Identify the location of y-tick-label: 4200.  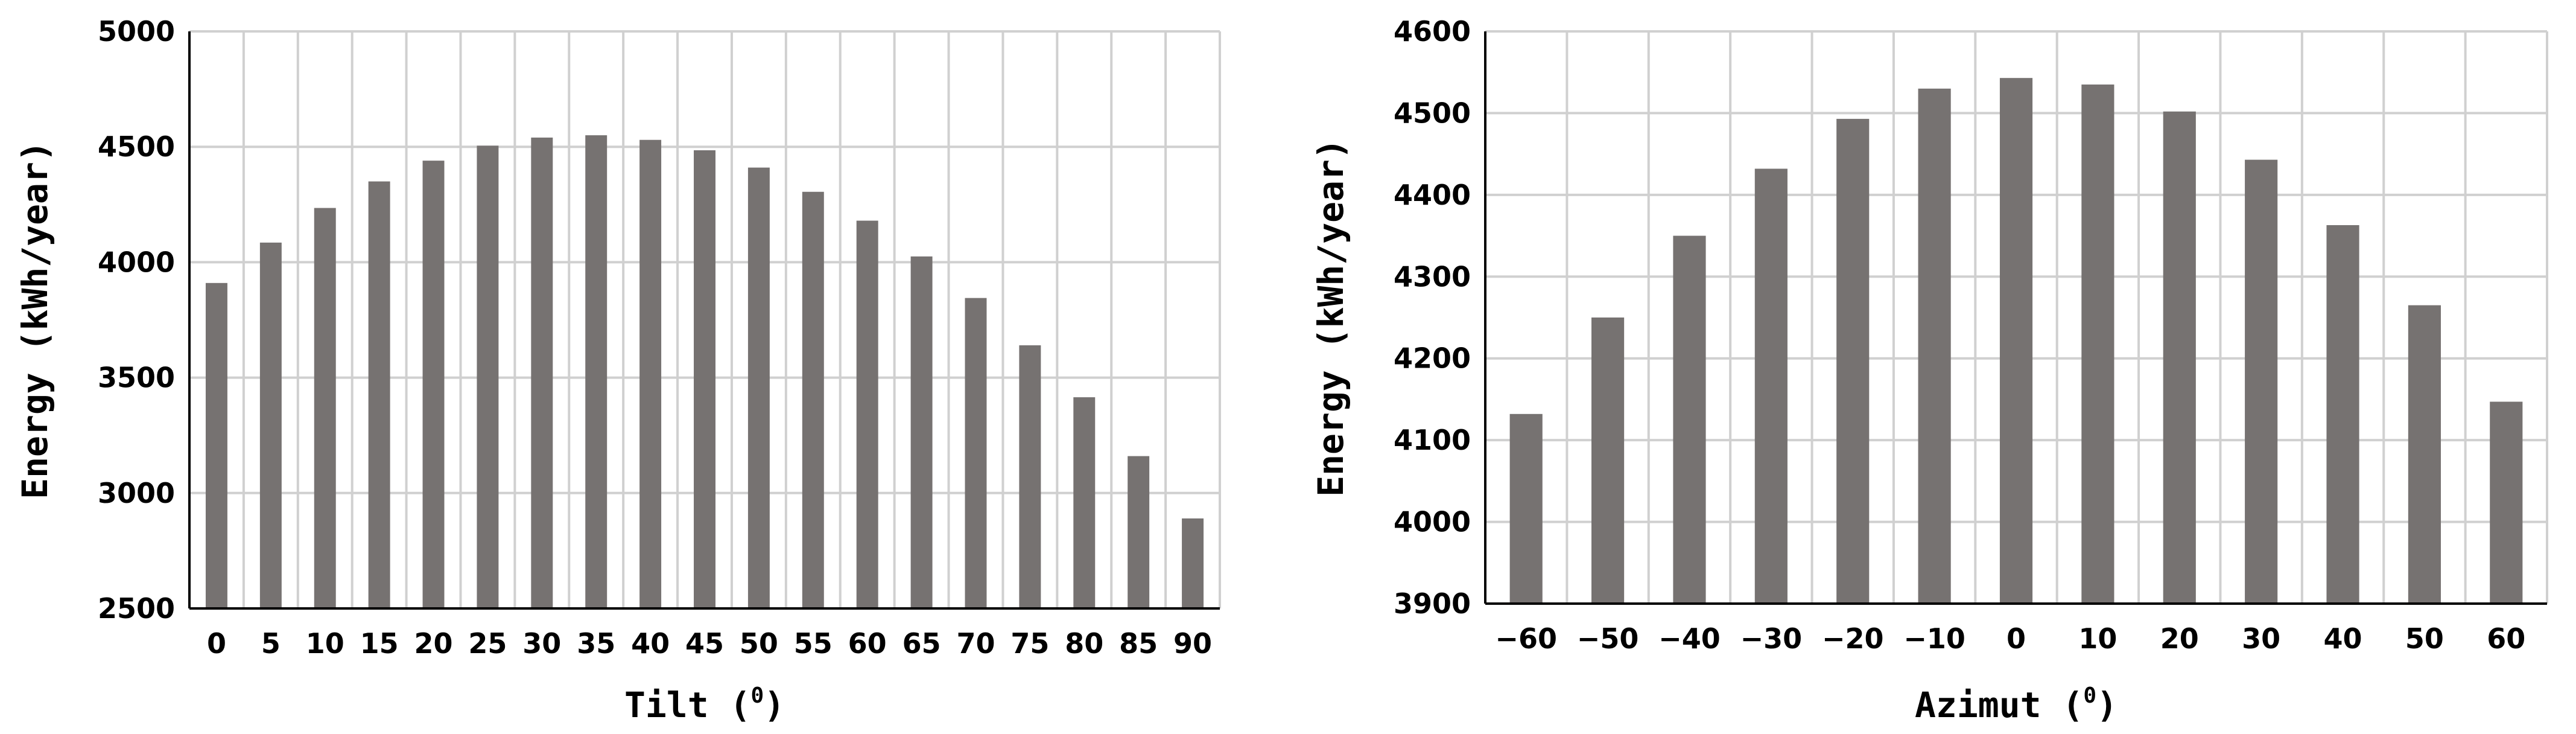
(1432, 358).